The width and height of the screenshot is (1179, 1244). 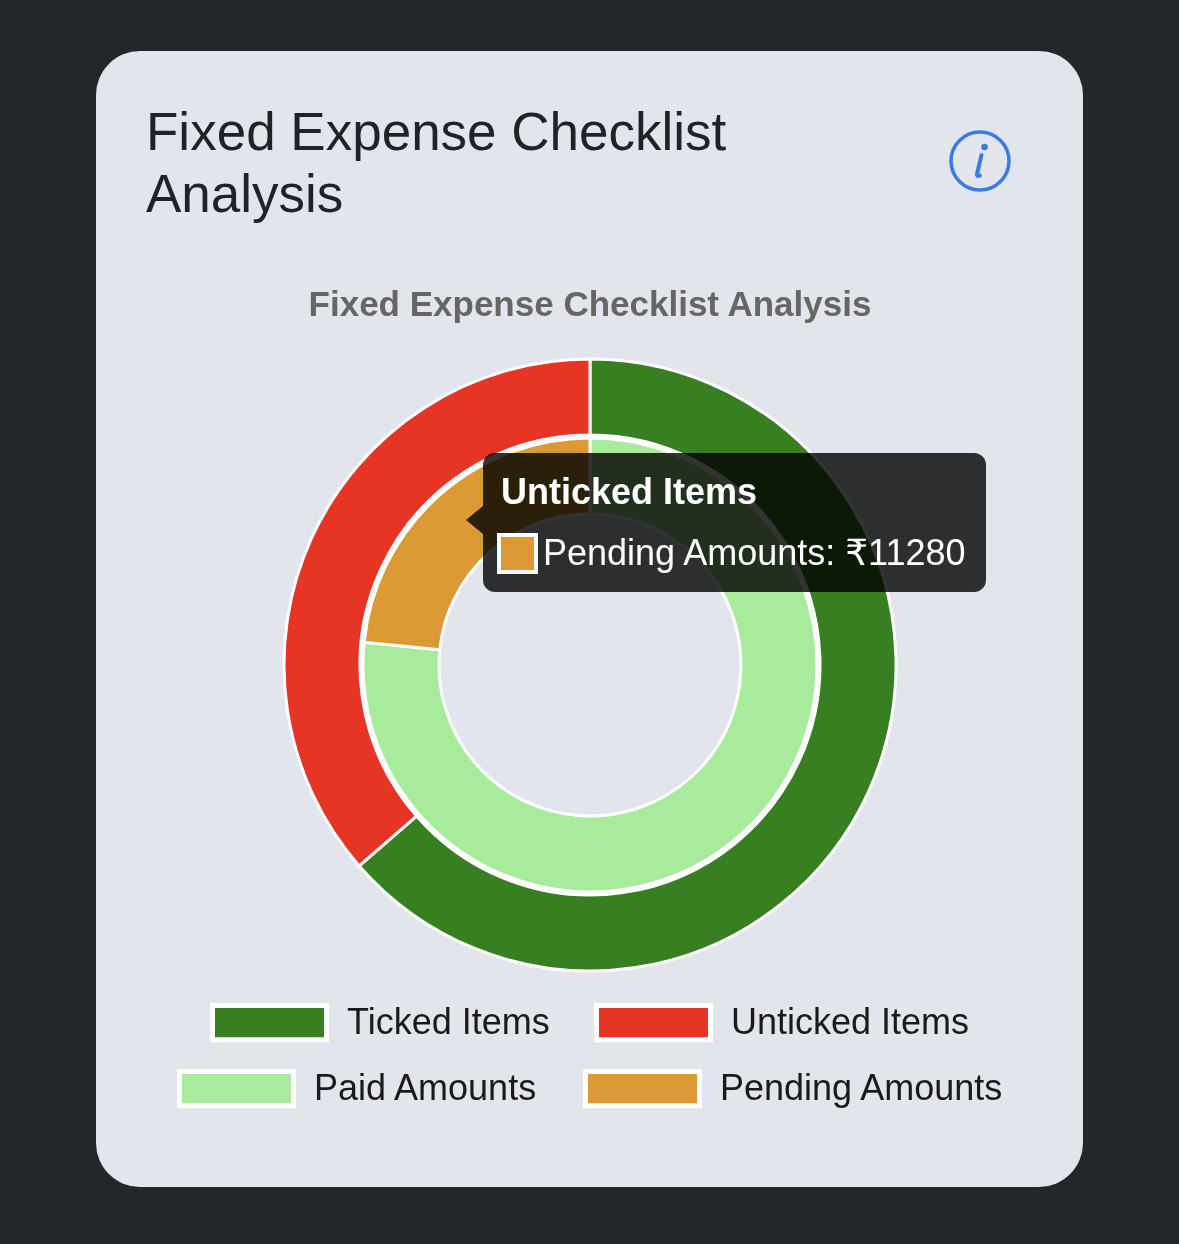 What do you see at coordinates (425, 1087) in the screenshot?
I see `legend-label: Paid Amounts` at bounding box center [425, 1087].